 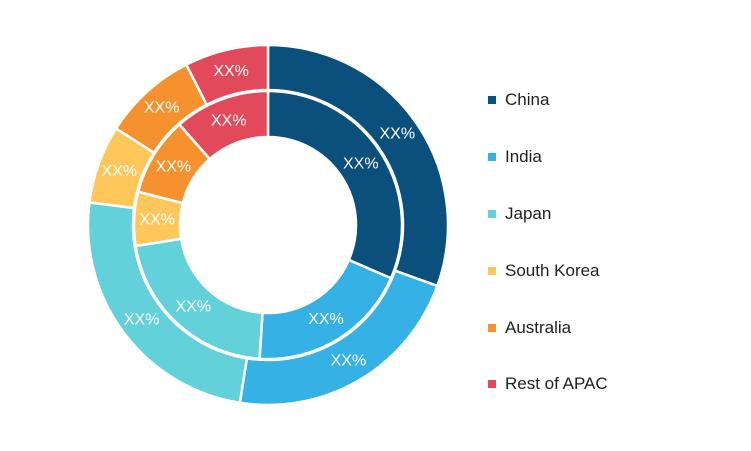 I want to click on legend-swatch-australia, so click(x=492, y=327).